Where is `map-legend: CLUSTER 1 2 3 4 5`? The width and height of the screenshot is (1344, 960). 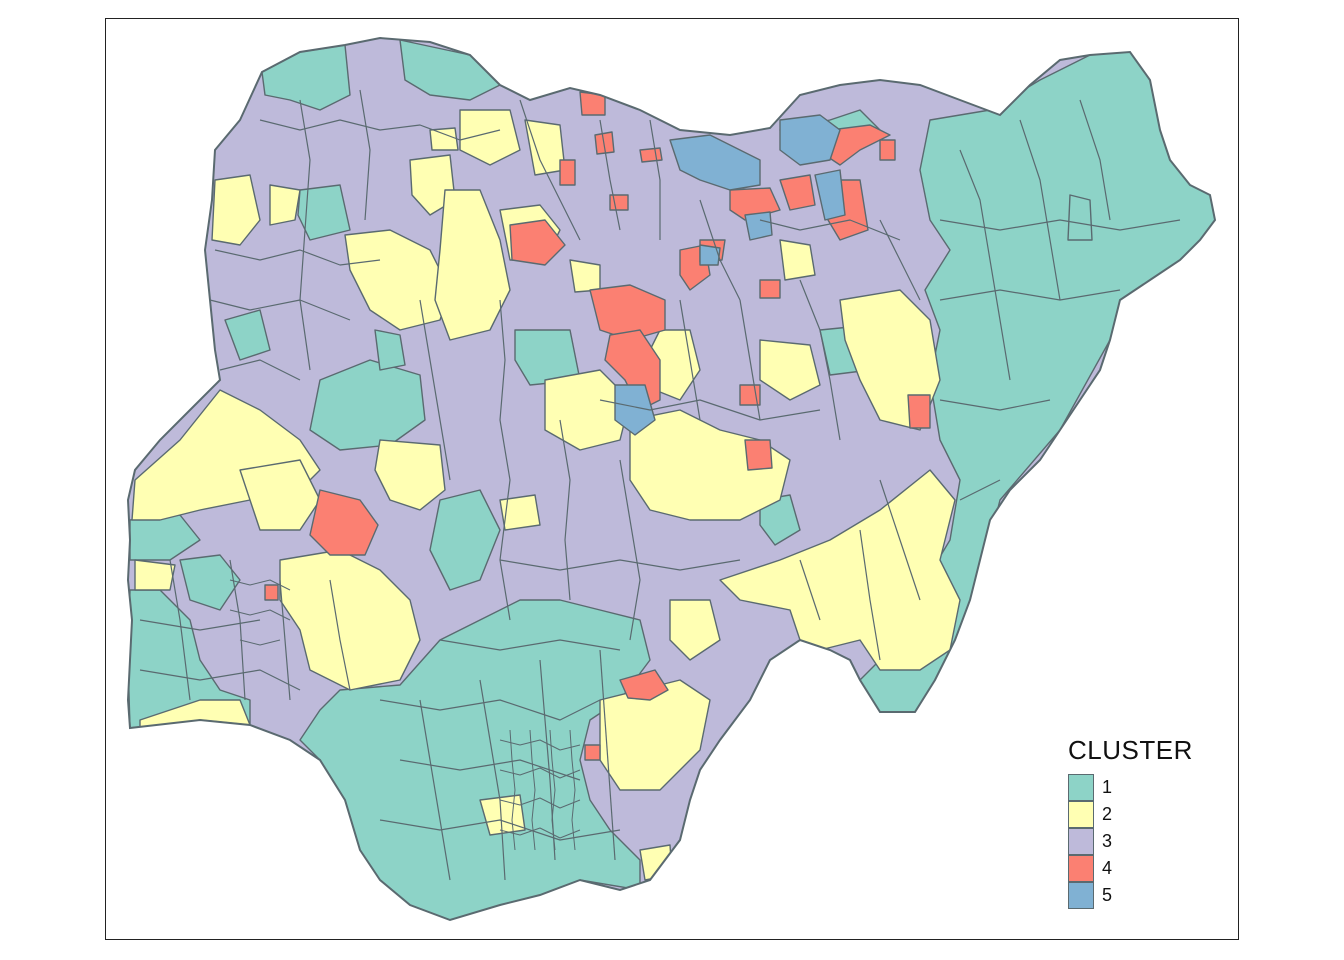
map-legend: CLUSTER 1 2 3 4 5 is located at coordinates (1148, 822).